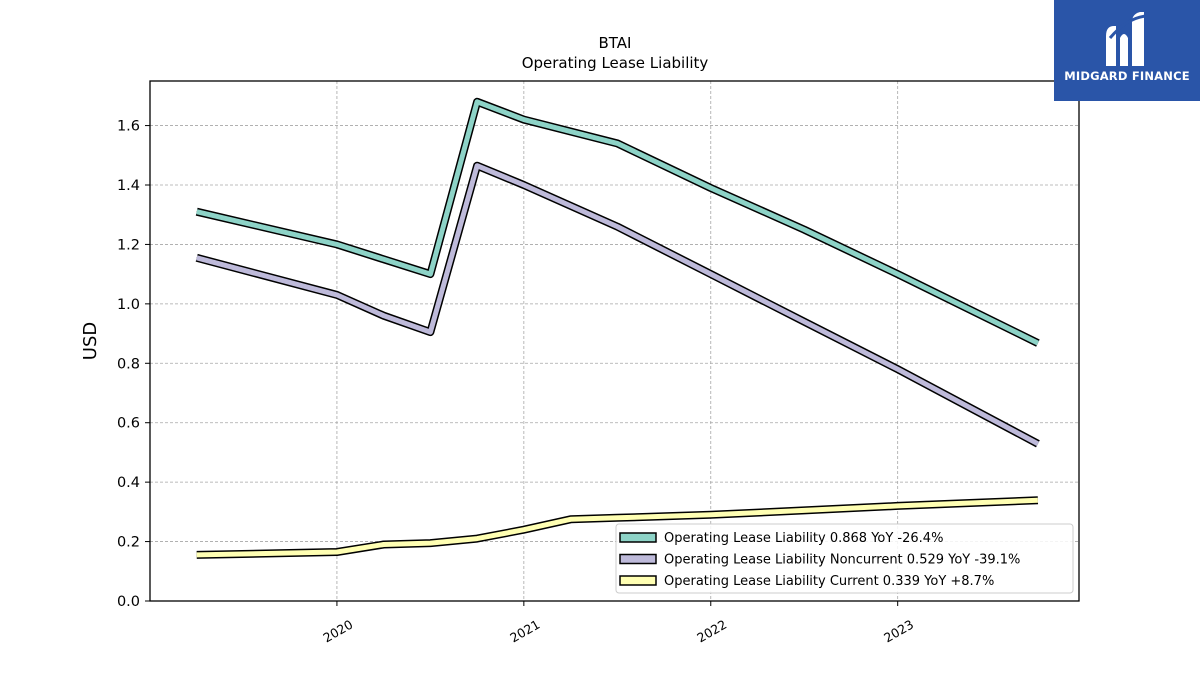  I want to click on x-tick-label: 2020, so click(337, 631).